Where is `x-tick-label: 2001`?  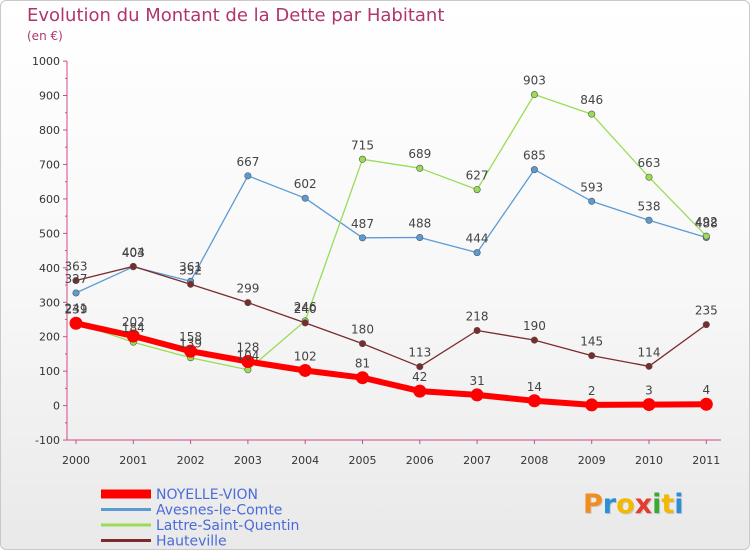 x-tick-label: 2001 is located at coordinates (133, 460).